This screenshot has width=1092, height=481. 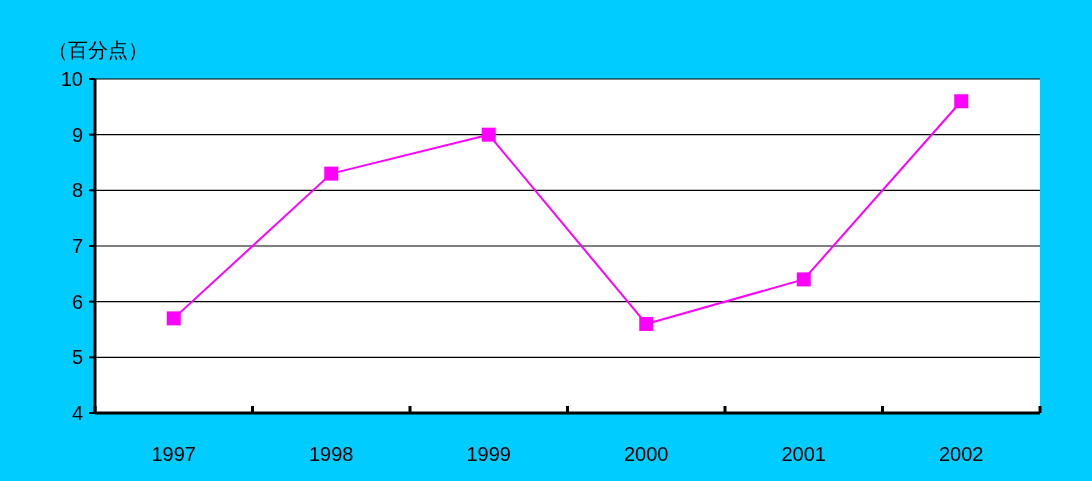 I want to click on x-tick-label: 1997, so click(x=173, y=454).